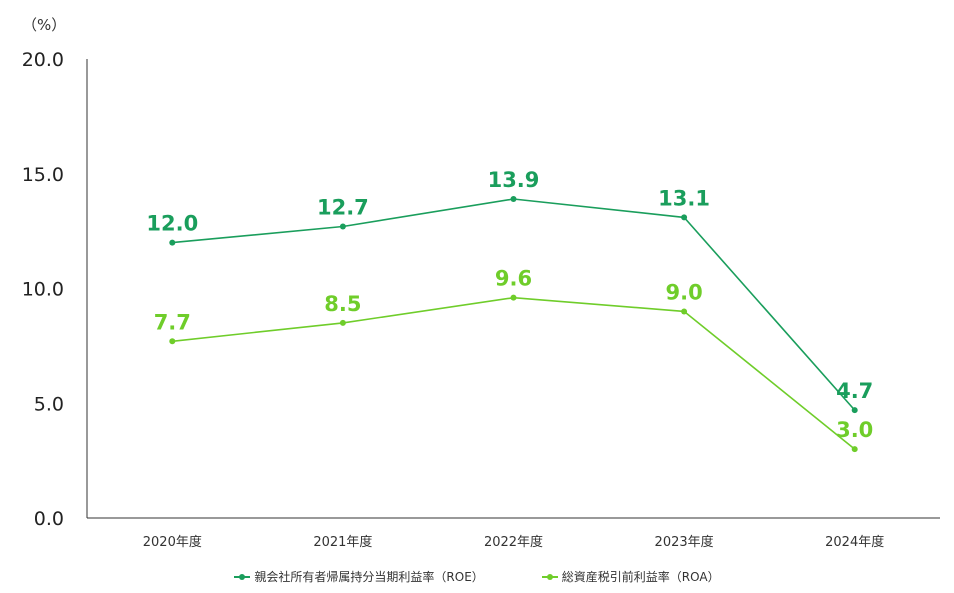  What do you see at coordinates (342, 304) in the screenshot?
I see `data-label: 8.5` at bounding box center [342, 304].